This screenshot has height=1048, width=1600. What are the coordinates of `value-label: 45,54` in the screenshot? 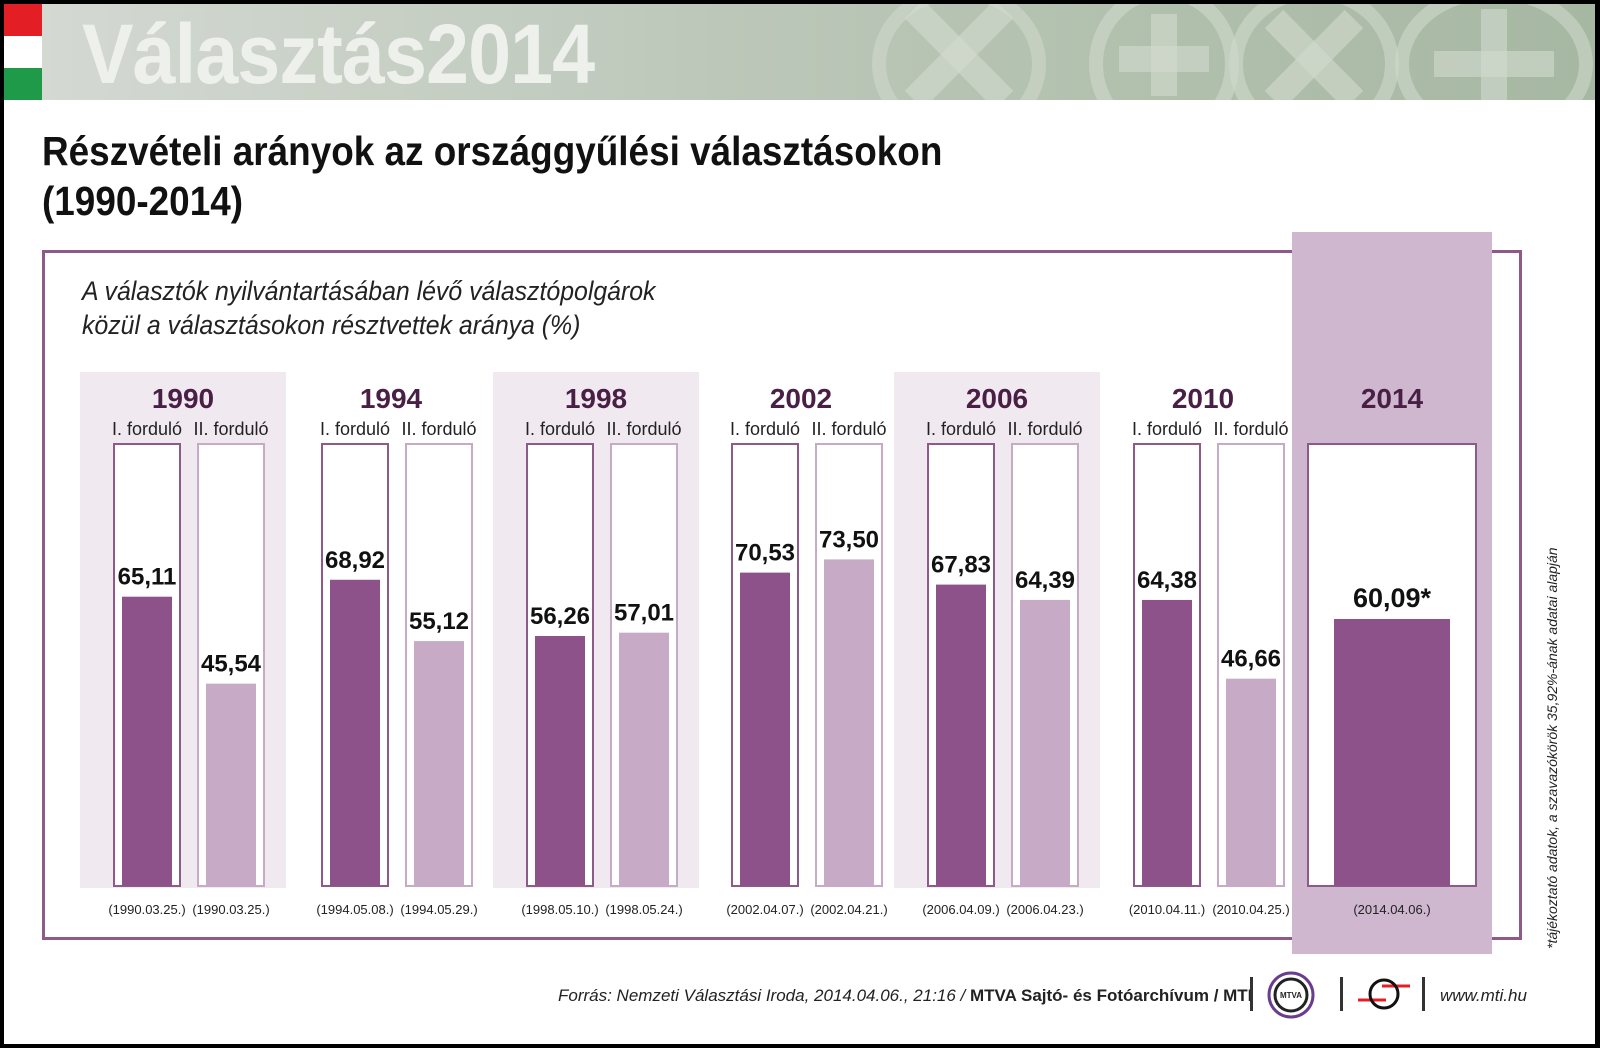 It's located at (231, 664).